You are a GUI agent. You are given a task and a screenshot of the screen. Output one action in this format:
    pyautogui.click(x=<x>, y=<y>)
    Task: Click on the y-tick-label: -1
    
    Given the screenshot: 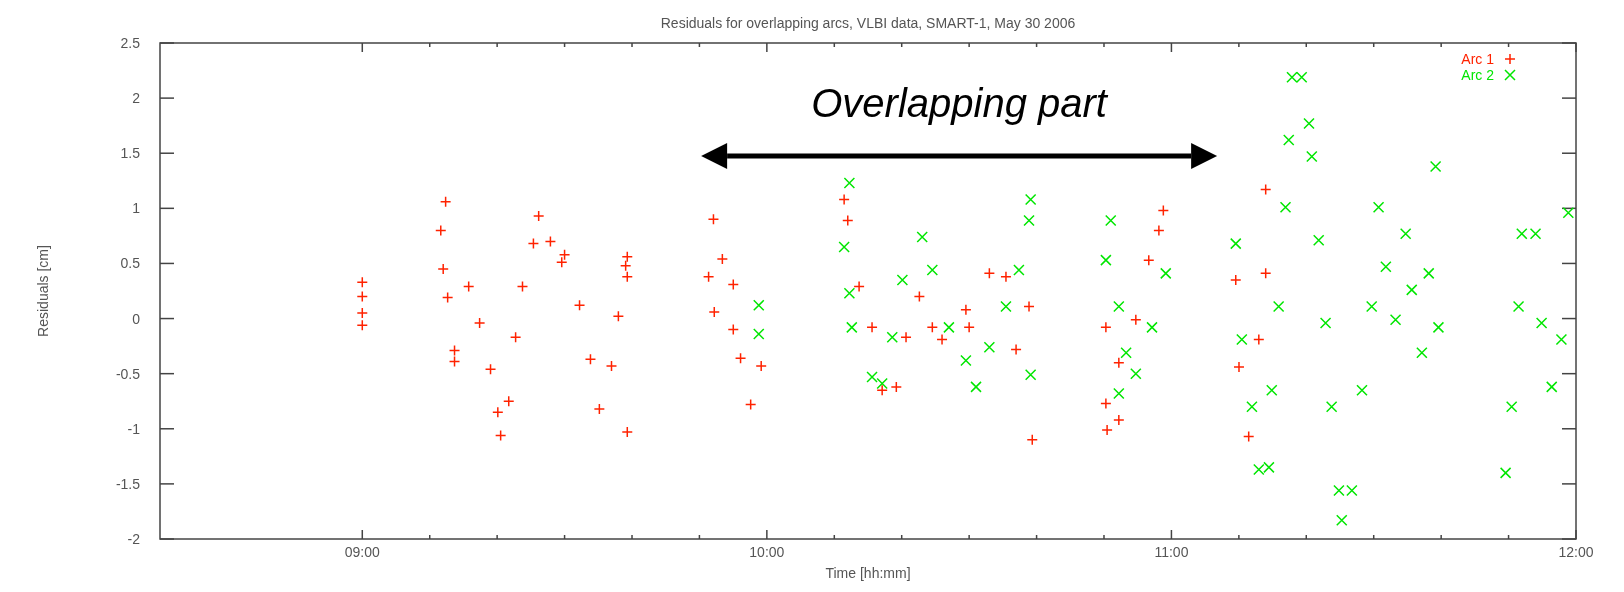 What is the action you would take?
    pyautogui.click(x=134, y=428)
    